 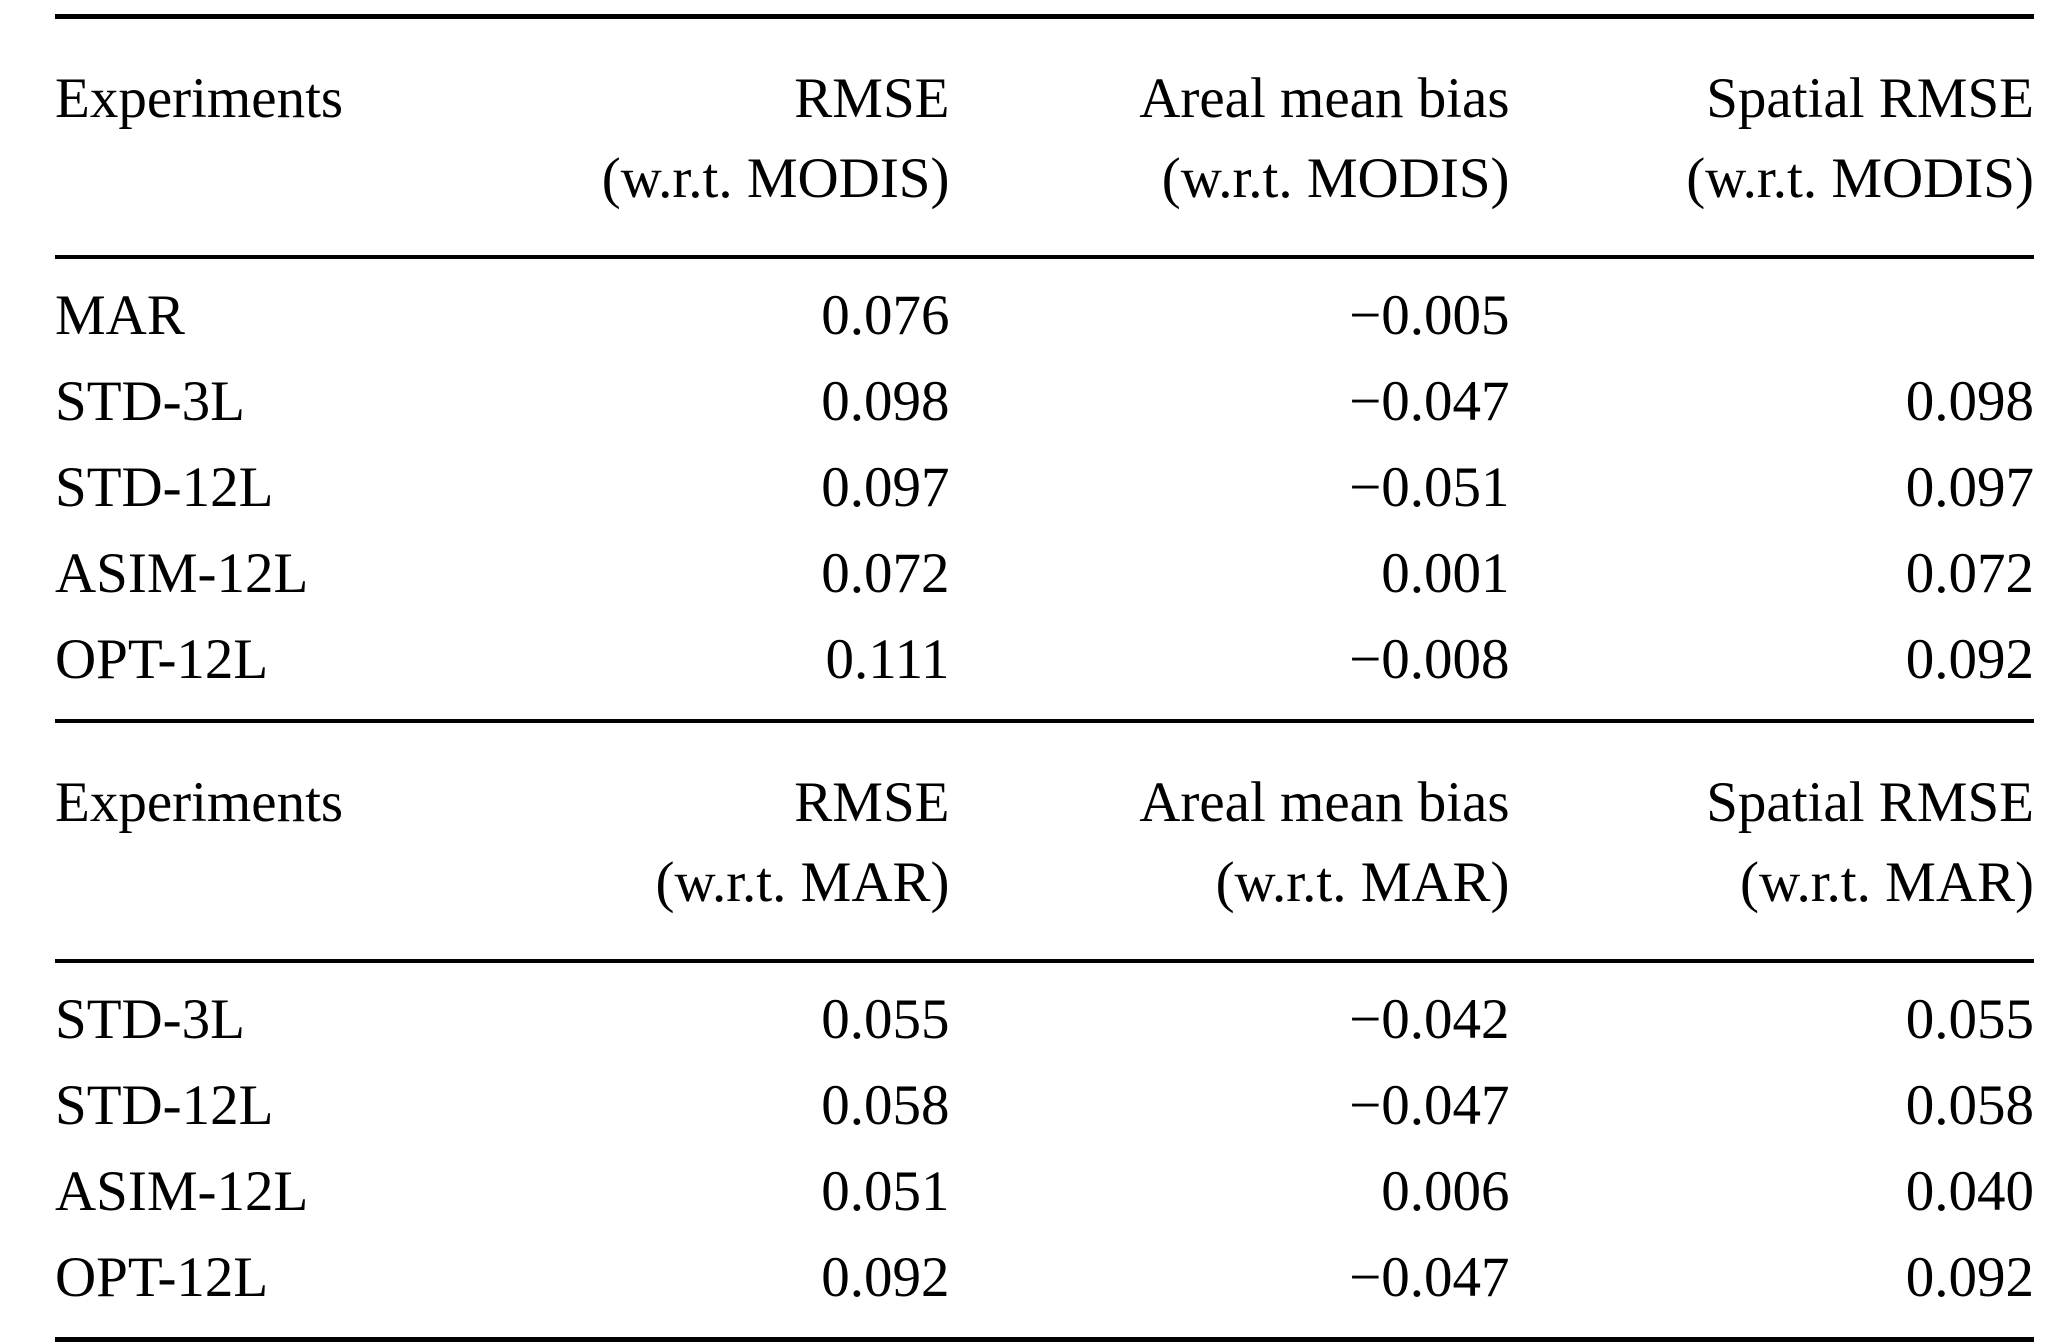 I want to click on value-cell: −0.051, so click(x=1429, y=487).